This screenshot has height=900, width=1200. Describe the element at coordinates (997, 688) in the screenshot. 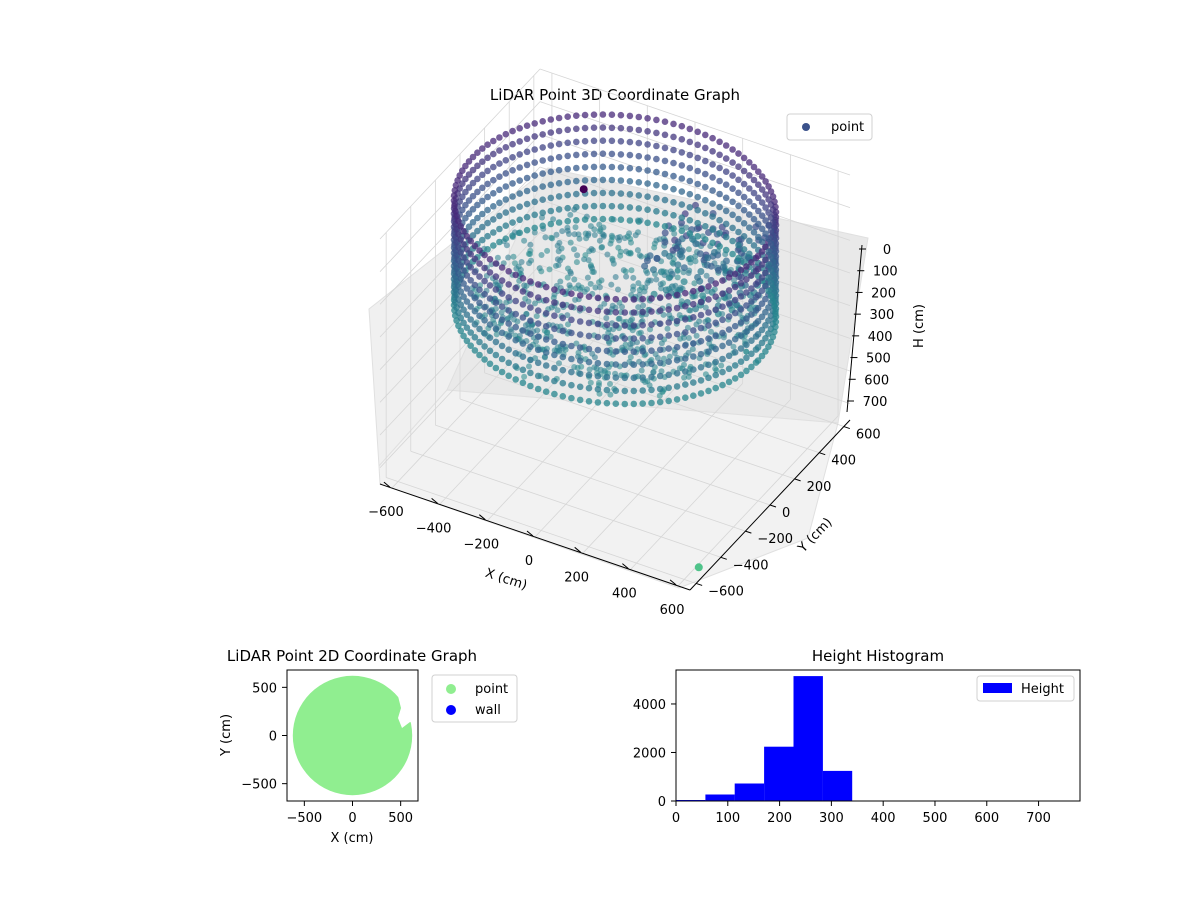

I see `legend-histogram-swatch` at that location.